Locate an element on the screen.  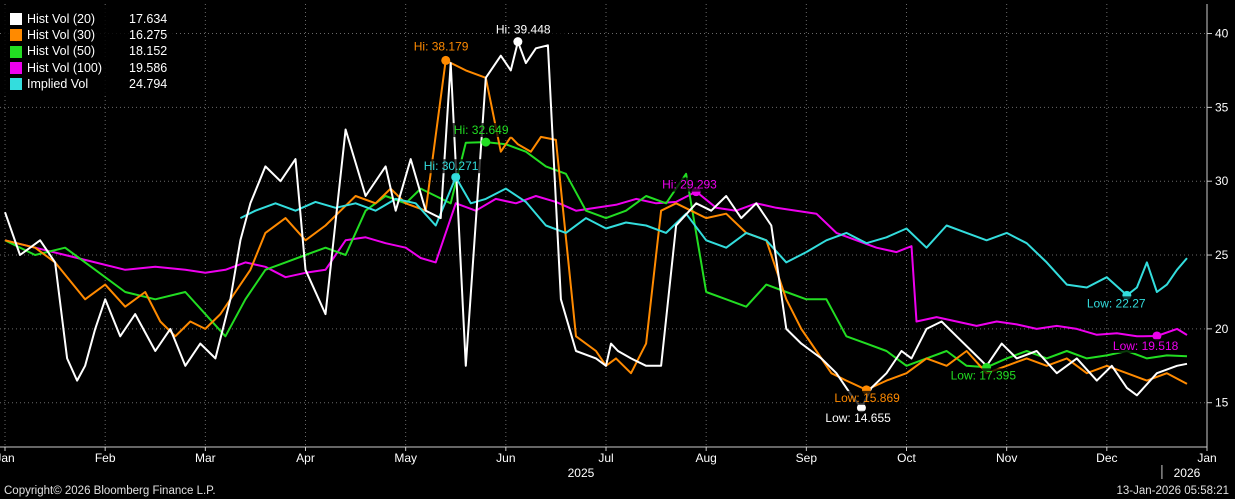
x-tick-label: Sep is located at coordinates (807, 458).